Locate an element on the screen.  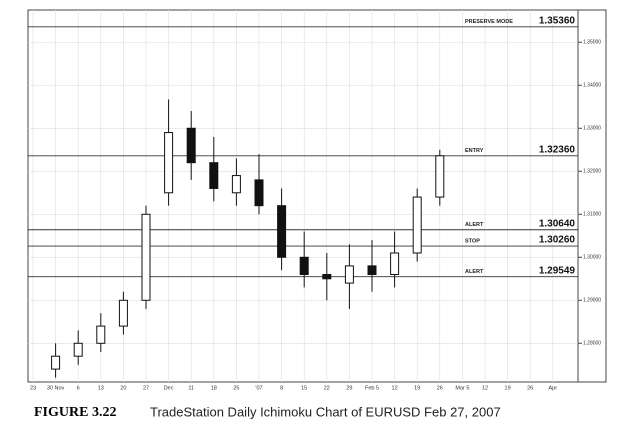
y-tick-label: 1.31000 is located at coordinates (592, 215).